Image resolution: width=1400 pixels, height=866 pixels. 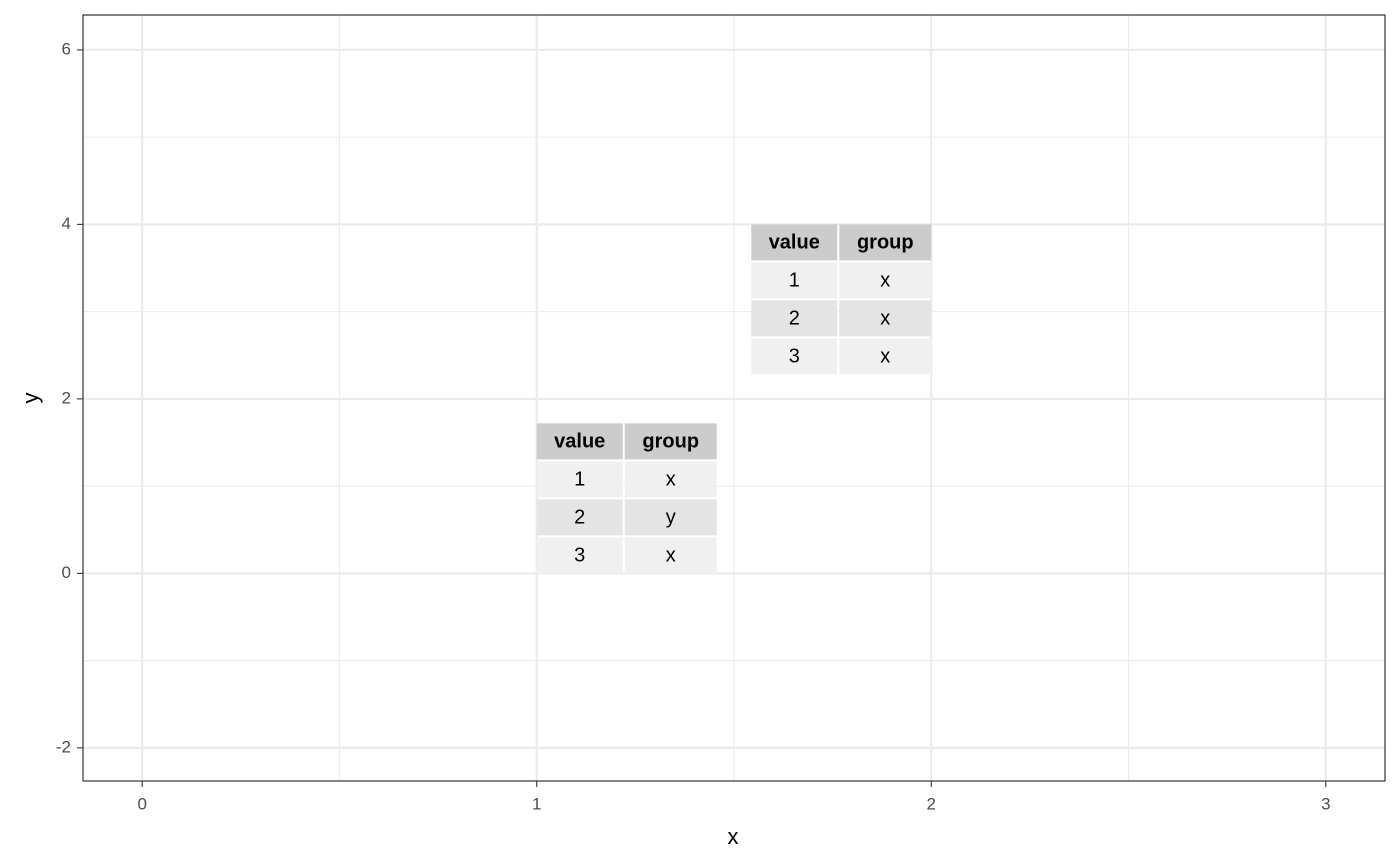 I want to click on table: value group 1 x 2 x 3 x, so click(x=841, y=299).